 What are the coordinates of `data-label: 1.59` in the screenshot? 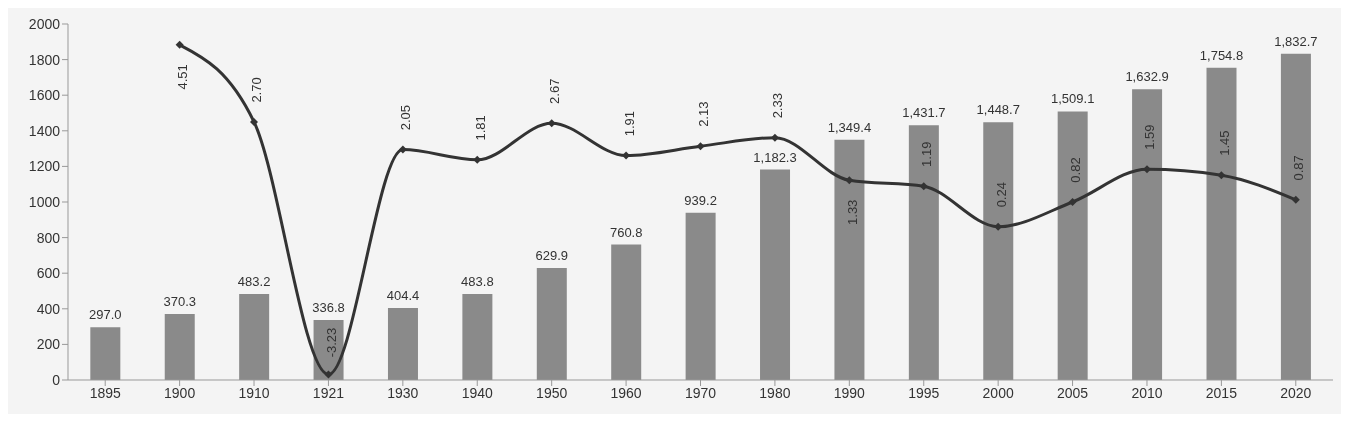 It's located at (1150, 137).